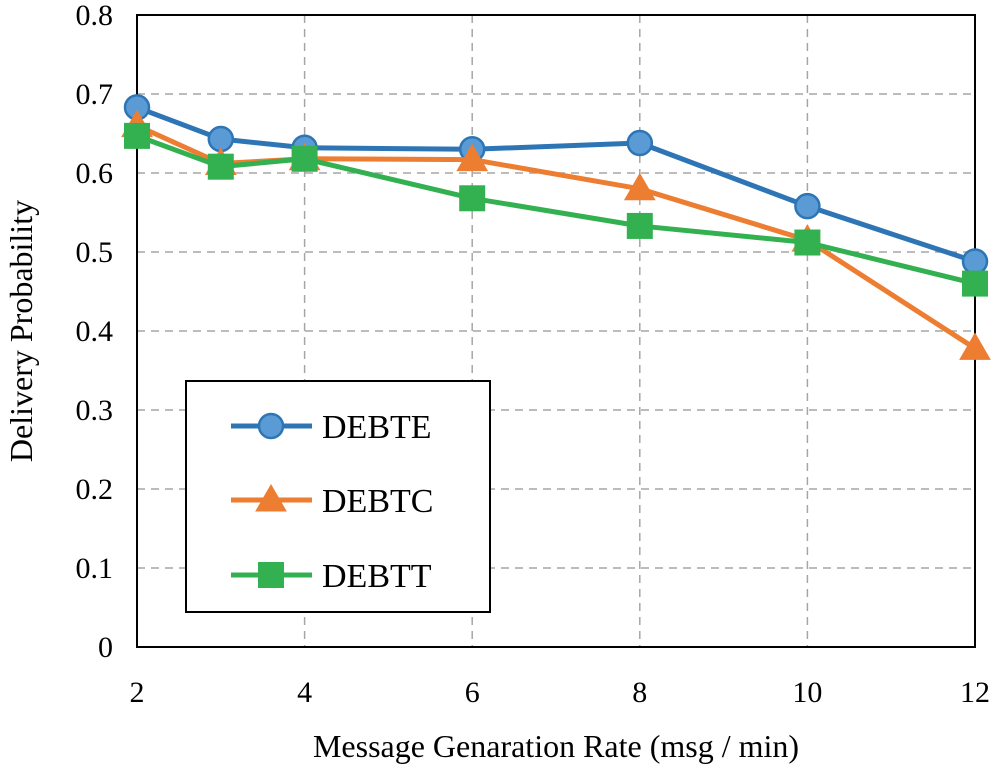  I want to click on x-tick-label: 8, so click(639, 692).